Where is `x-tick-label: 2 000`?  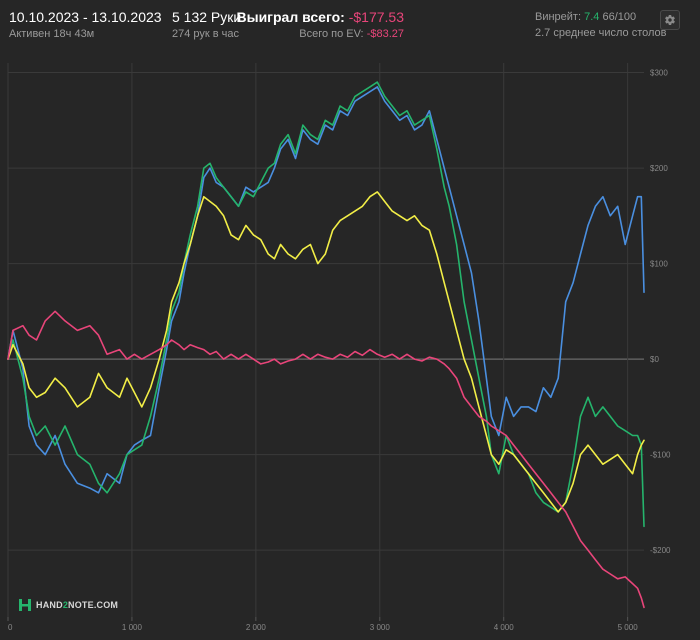
x-tick-label: 2 000 is located at coordinates (256, 627).